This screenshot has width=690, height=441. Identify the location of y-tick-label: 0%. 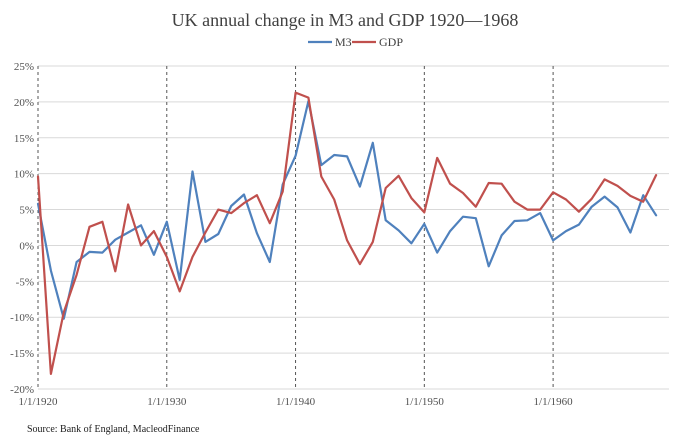
(26, 246).